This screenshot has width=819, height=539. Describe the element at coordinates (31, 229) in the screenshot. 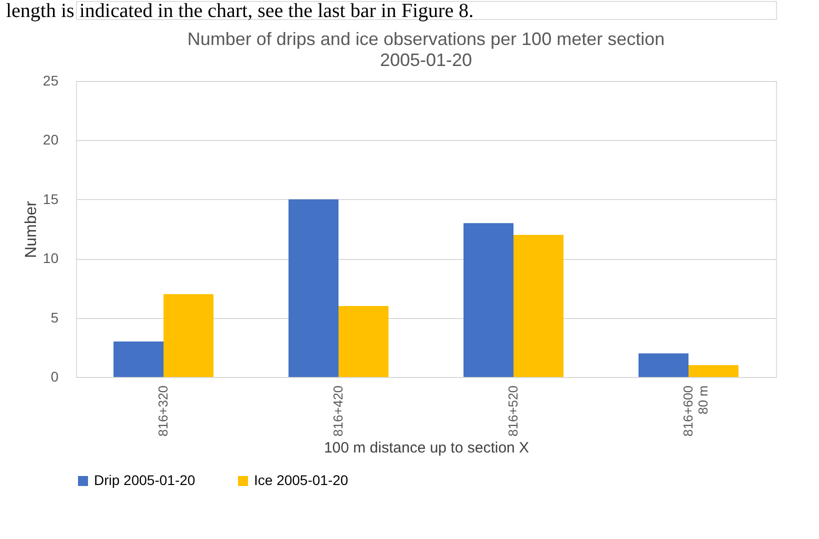

I see `y-axis-title: Number` at that location.